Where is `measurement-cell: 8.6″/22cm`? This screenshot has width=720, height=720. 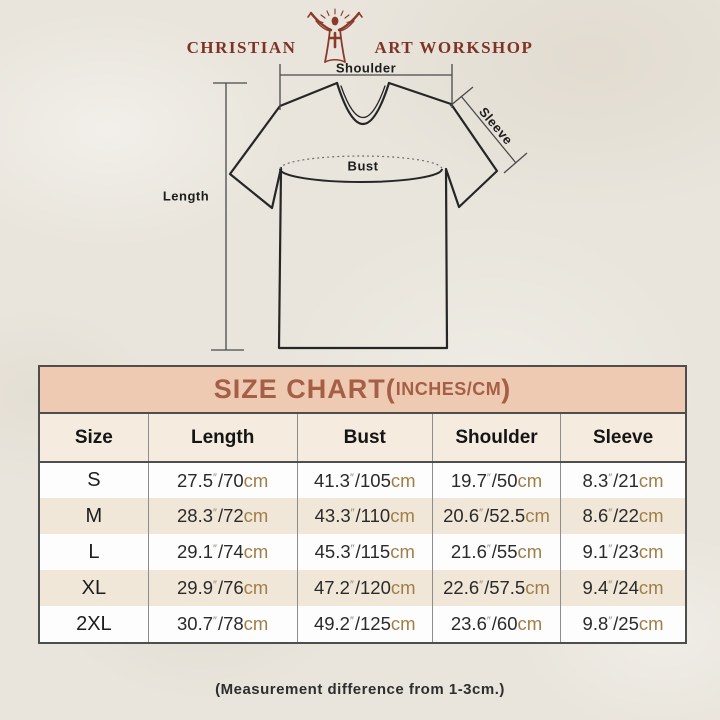 measurement-cell: 8.6″/22cm is located at coordinates (622, 516).